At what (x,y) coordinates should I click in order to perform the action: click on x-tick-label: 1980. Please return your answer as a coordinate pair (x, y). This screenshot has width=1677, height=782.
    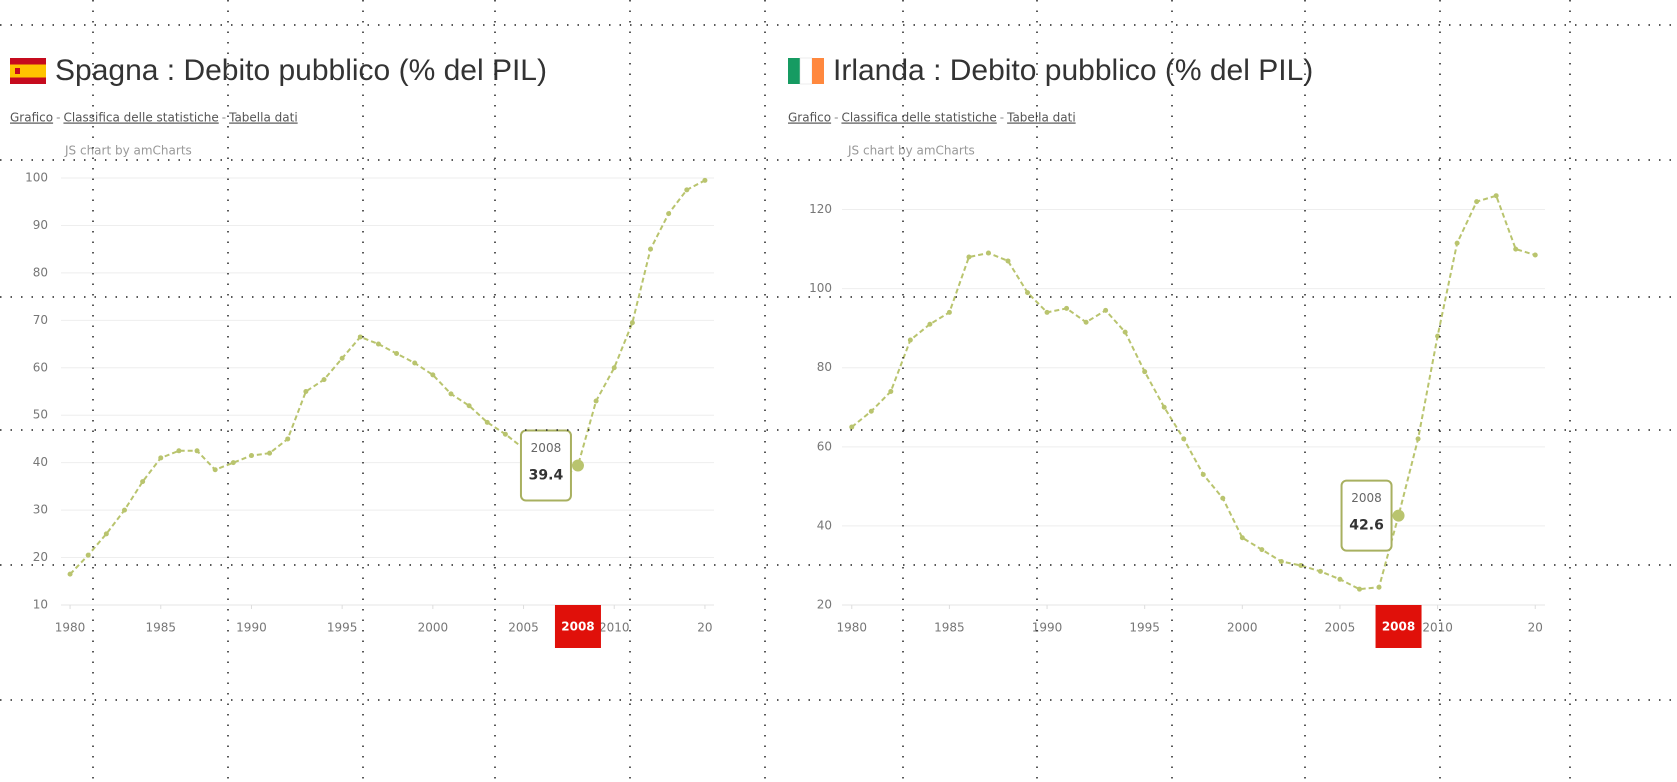
    Looking at the image, I should click on (70, 628).